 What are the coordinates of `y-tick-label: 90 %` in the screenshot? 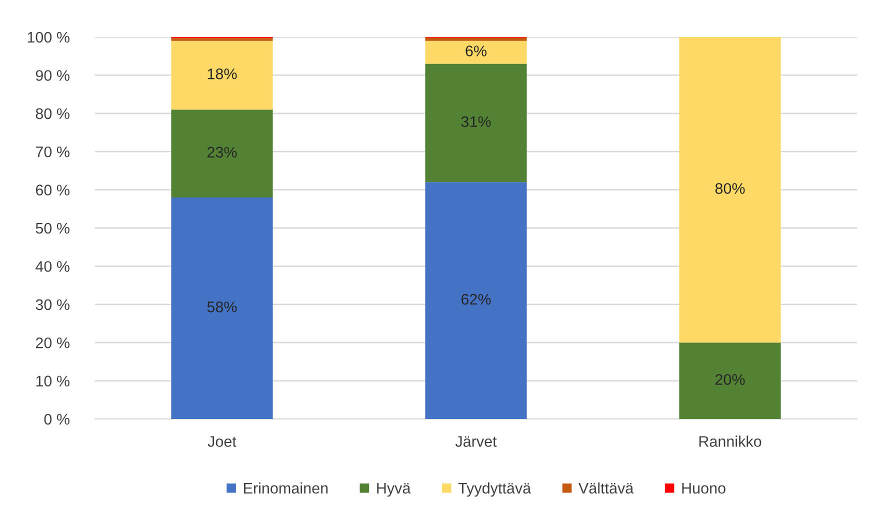 It's located at (53, 75).